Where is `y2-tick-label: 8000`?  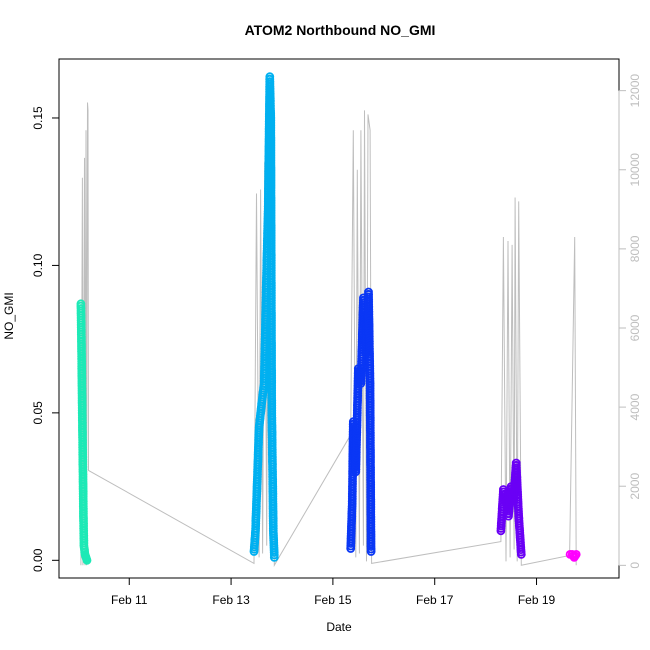 y2-tick-label: 8000 is located at coordinates (635, 248).